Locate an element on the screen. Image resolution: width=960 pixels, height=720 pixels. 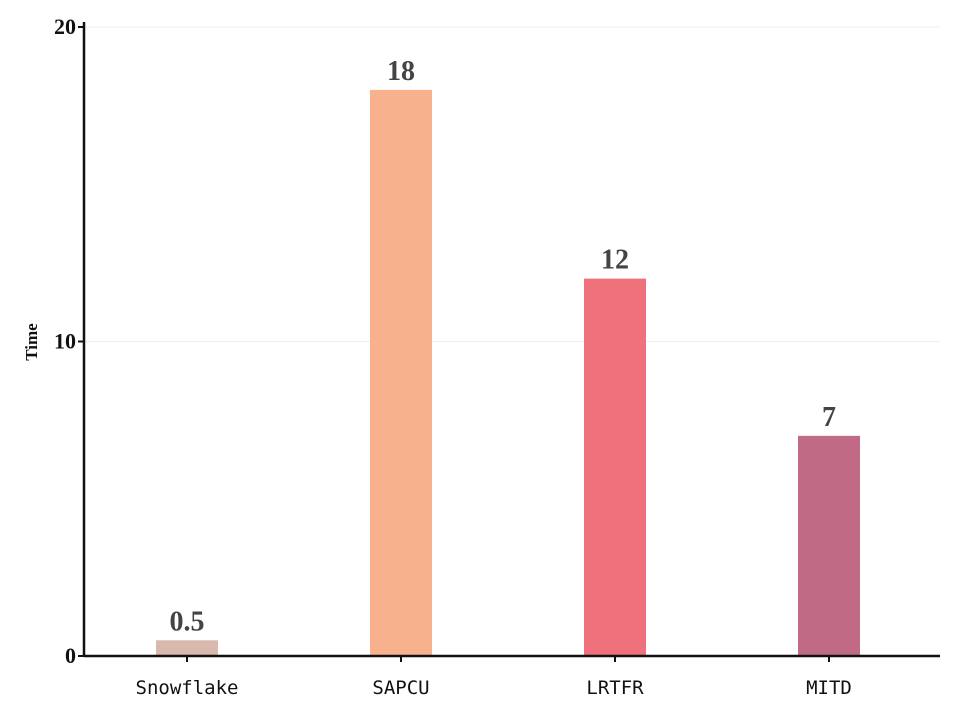
x-category-label: MITD is located at coordinates (829, 688).